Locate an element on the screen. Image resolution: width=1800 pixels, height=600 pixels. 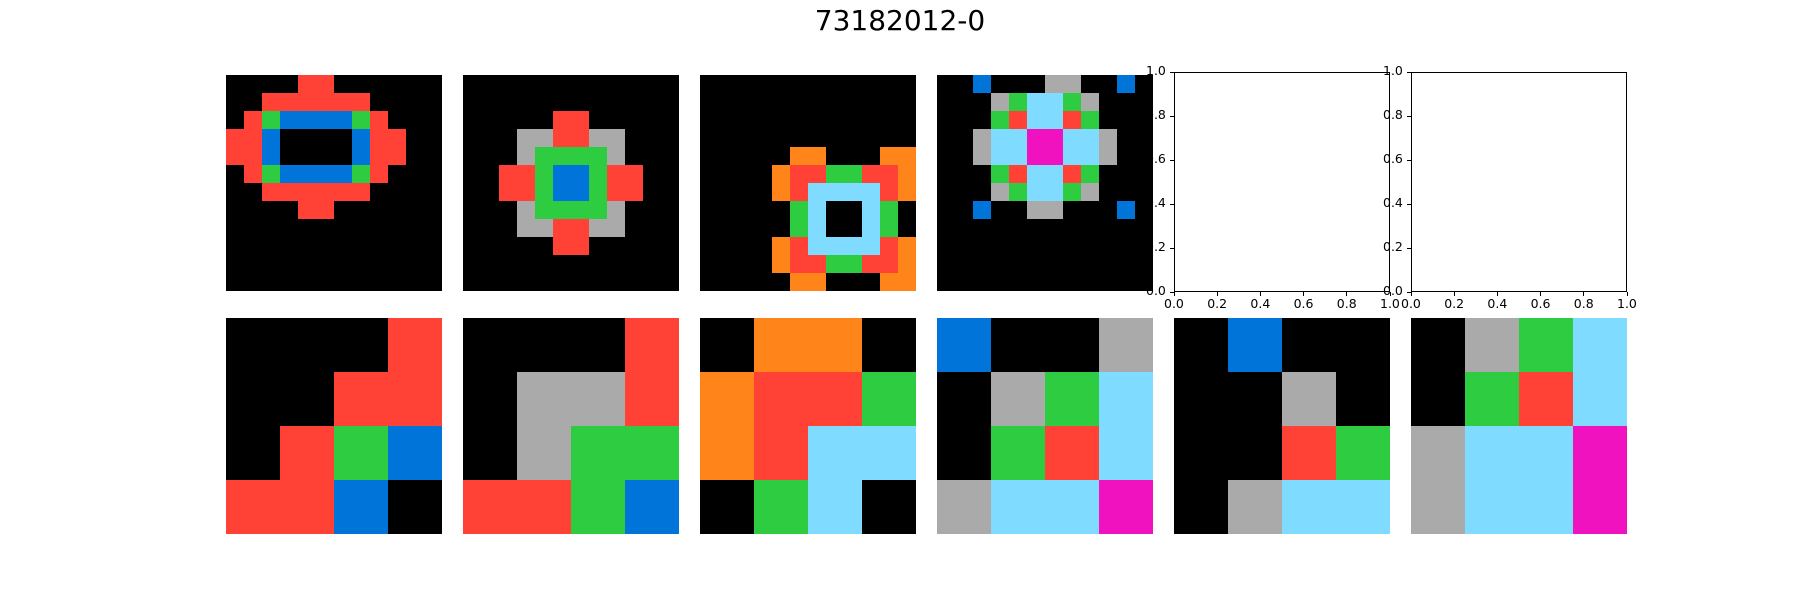
x-tick-label: 0.4 is located at coordinates (1260, 303).